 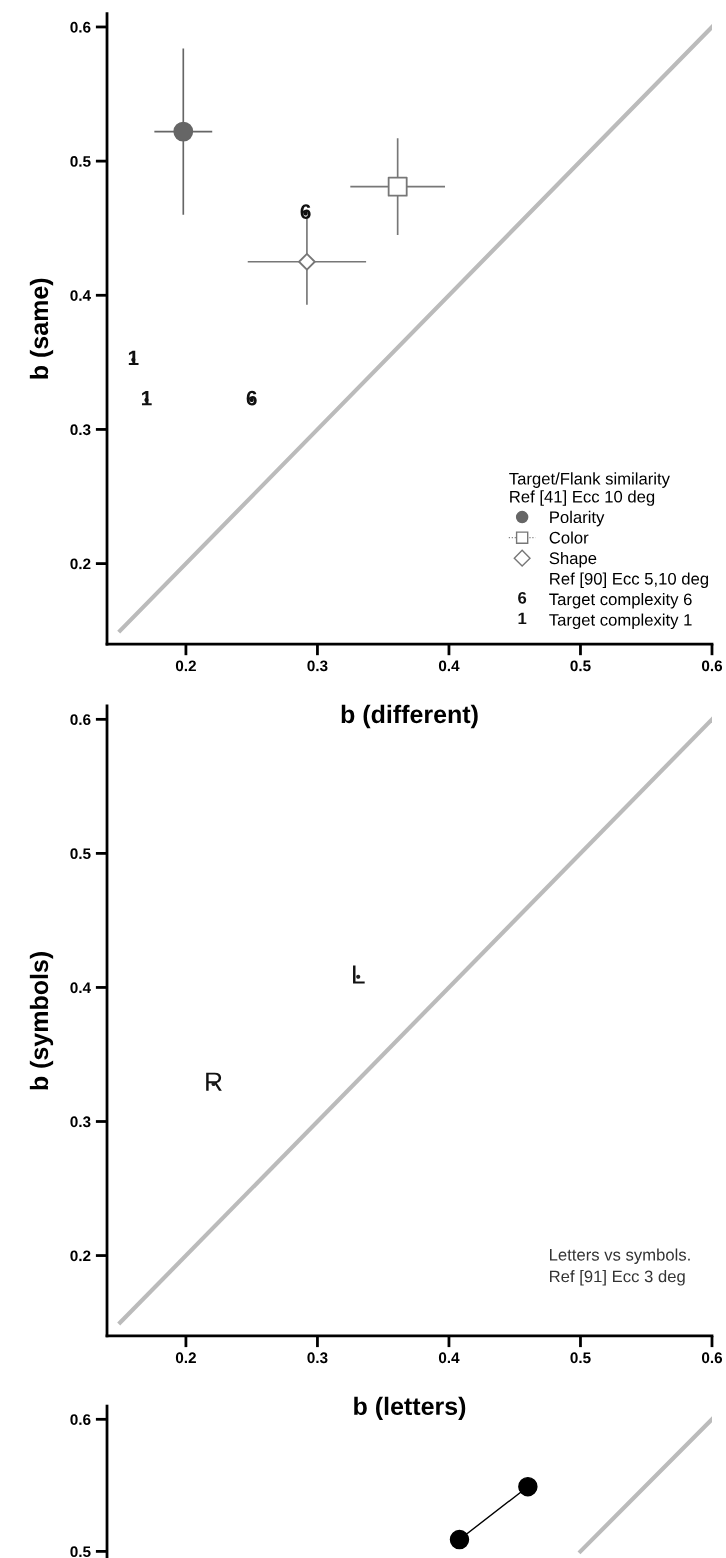 What do you see at coordinates (41, 328) in the screenshot?
I see `y-axis-title: b (same)` at bounding box center [41, 328].